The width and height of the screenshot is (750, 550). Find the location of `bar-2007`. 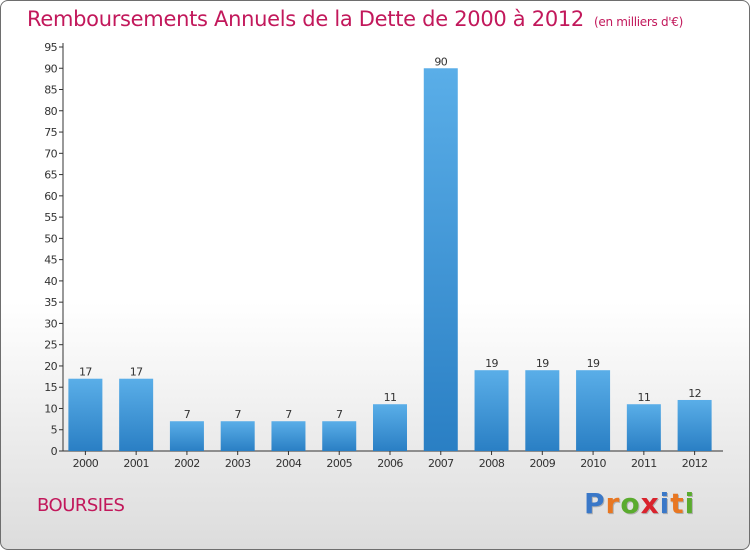

bar-2007 is located at coordinates (440, 260).